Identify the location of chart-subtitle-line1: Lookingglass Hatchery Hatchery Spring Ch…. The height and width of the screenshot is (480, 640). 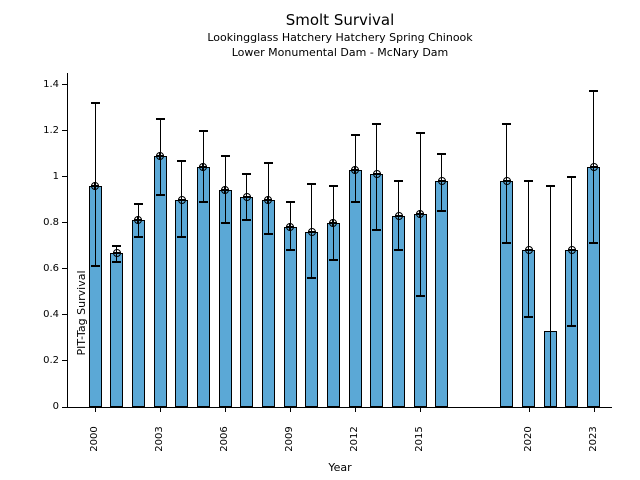
(340, 37).